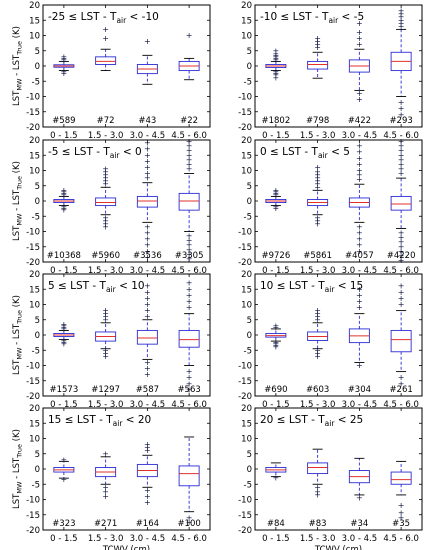  I want to click on sample-count: #3536, so click(147, 256).